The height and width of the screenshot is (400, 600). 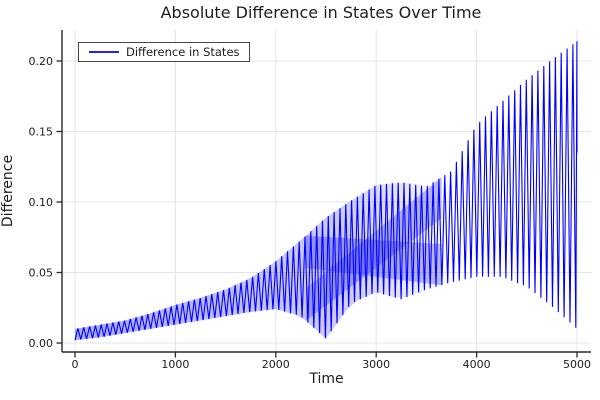 I want to click on y-axis-label: Difference, so click(x=8, y=191).